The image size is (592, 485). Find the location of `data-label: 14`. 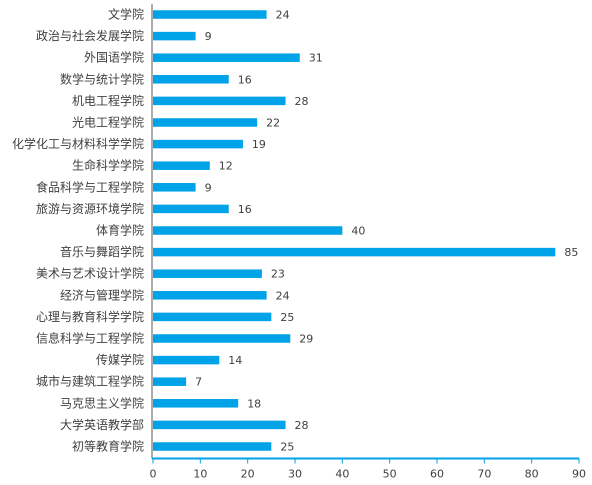

data-label: 14 is located at coordinates (235, 360).